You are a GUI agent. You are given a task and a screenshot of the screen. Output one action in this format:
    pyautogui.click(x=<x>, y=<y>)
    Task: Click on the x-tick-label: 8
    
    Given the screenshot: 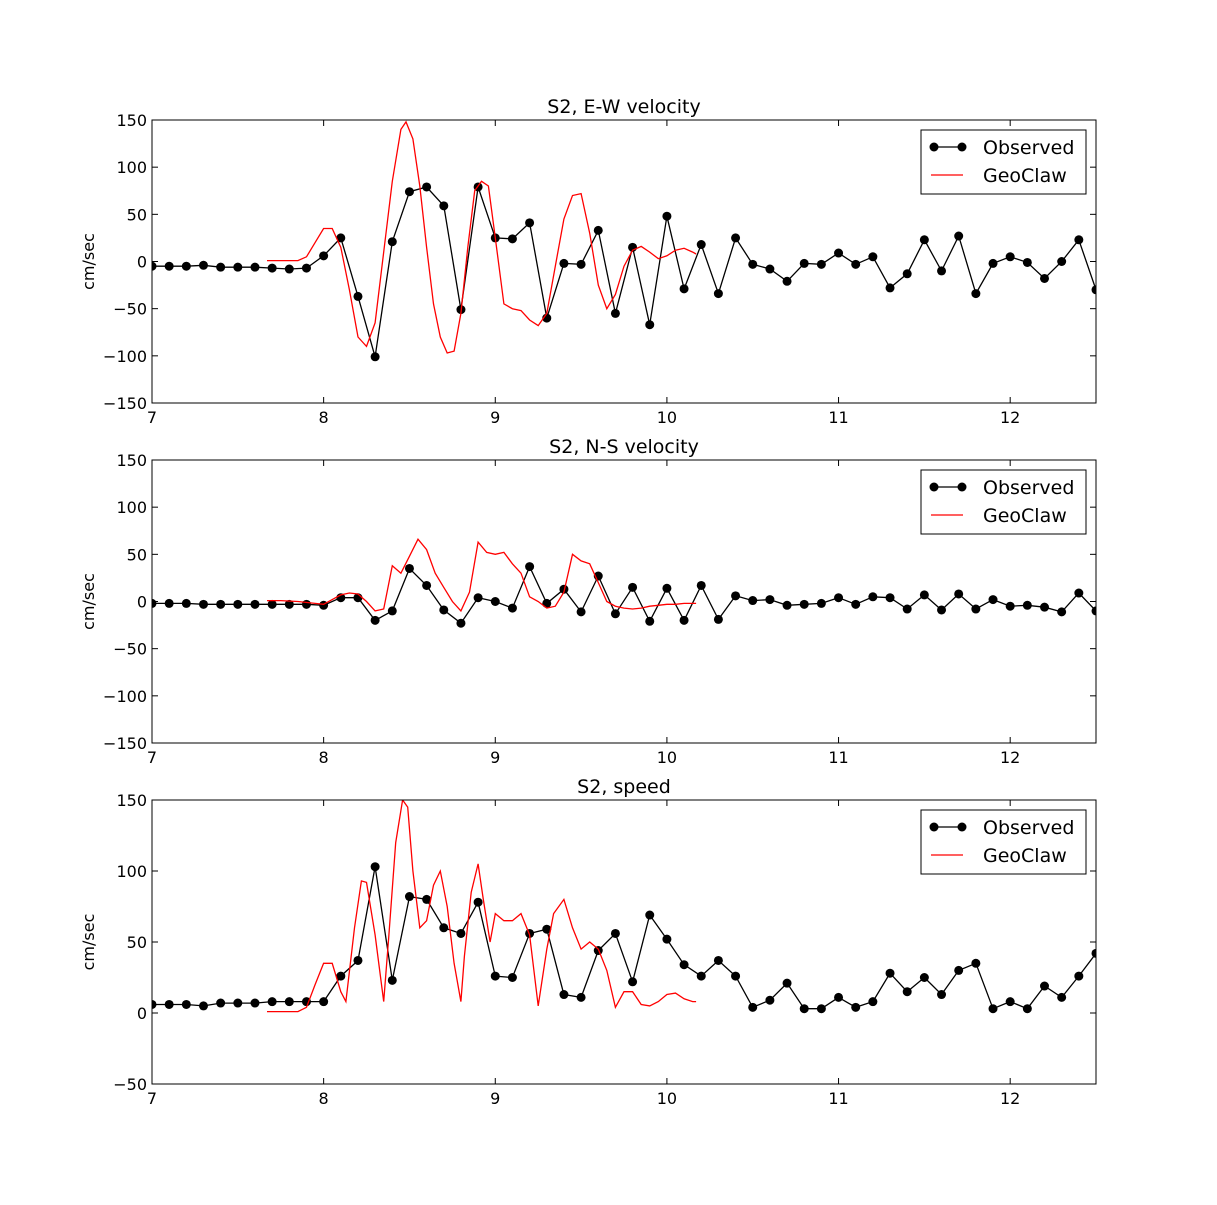 What is the action you would take?
    pyautogui.click(x=324, y=1098)
    